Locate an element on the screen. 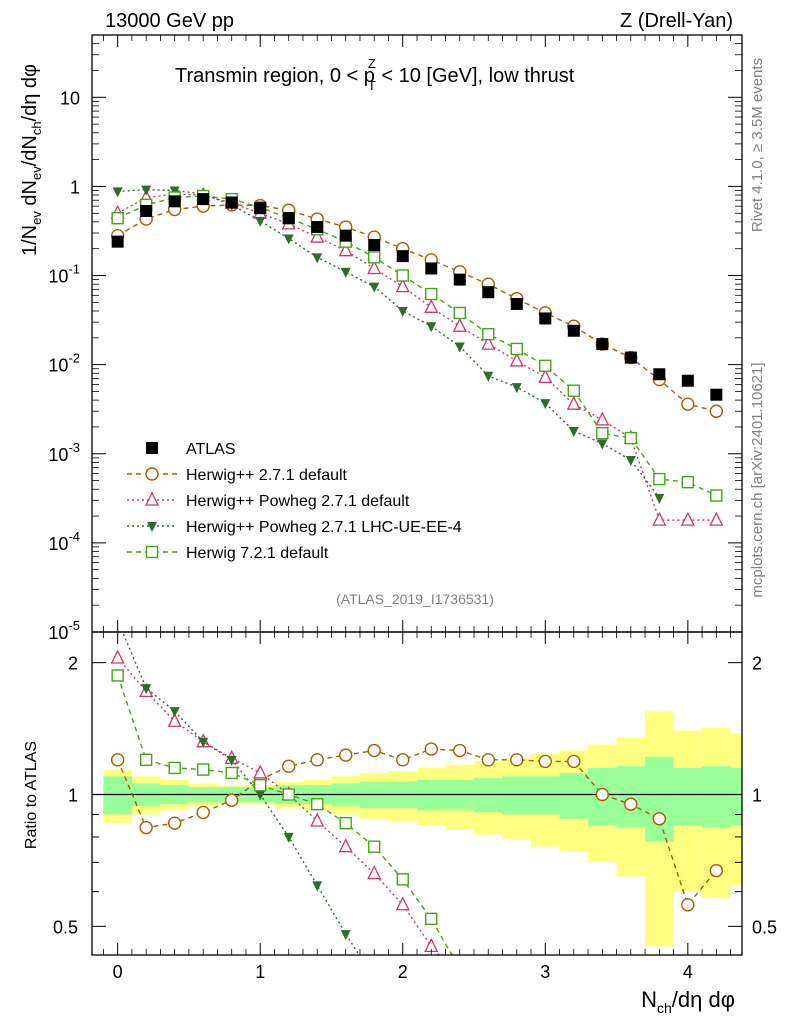 Image resolution: width=786 pixels, height=1024 pixels. legend-label: ATLAS is located at coordinates (211, 449).